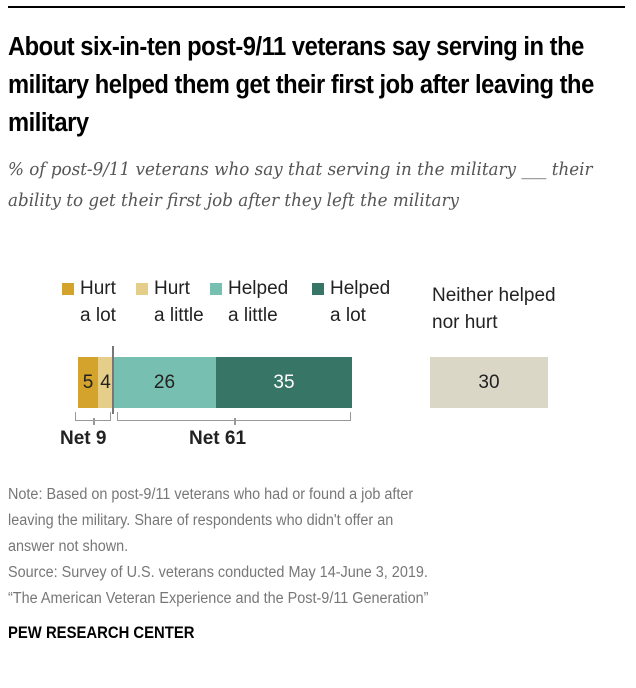 The image size is (636, 688). Describe the element at coordinates (105, 382) in the screenshot. I see `bar-hurt-a-little: 4` at that location.